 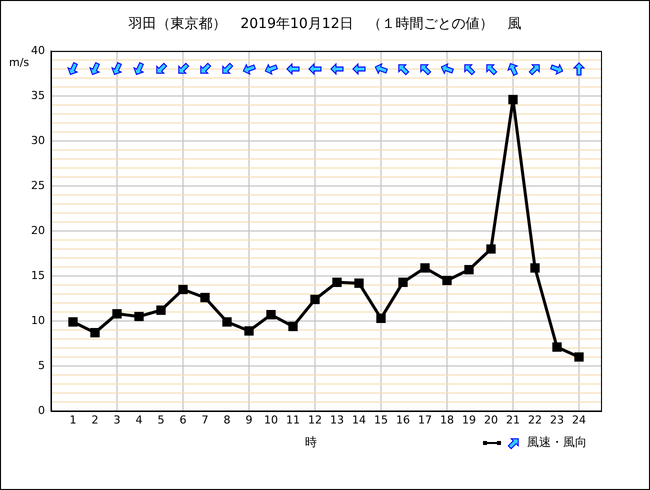 What do you see at coordinates (38, 140) in the screenshot?
I see `y-tick-label: 30` at bounding box center [38, 140].